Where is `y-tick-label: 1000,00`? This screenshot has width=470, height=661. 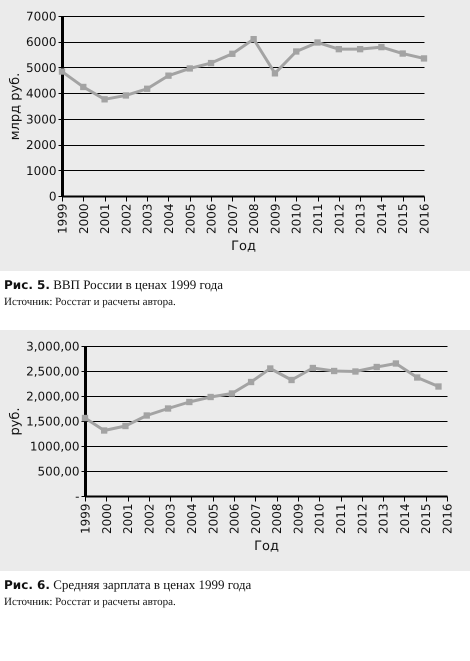 y-tick-label: 1000,00 is located at coordinates (55, 447).